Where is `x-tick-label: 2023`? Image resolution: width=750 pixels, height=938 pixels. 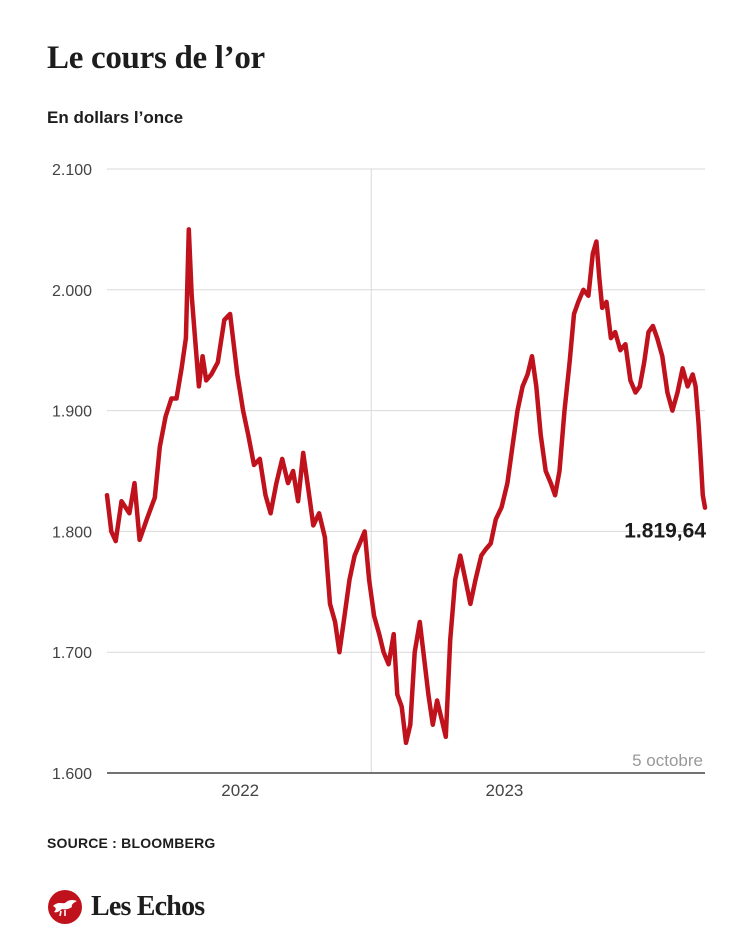
x-tick-label: 2023 is located at coordinates (505, 790).